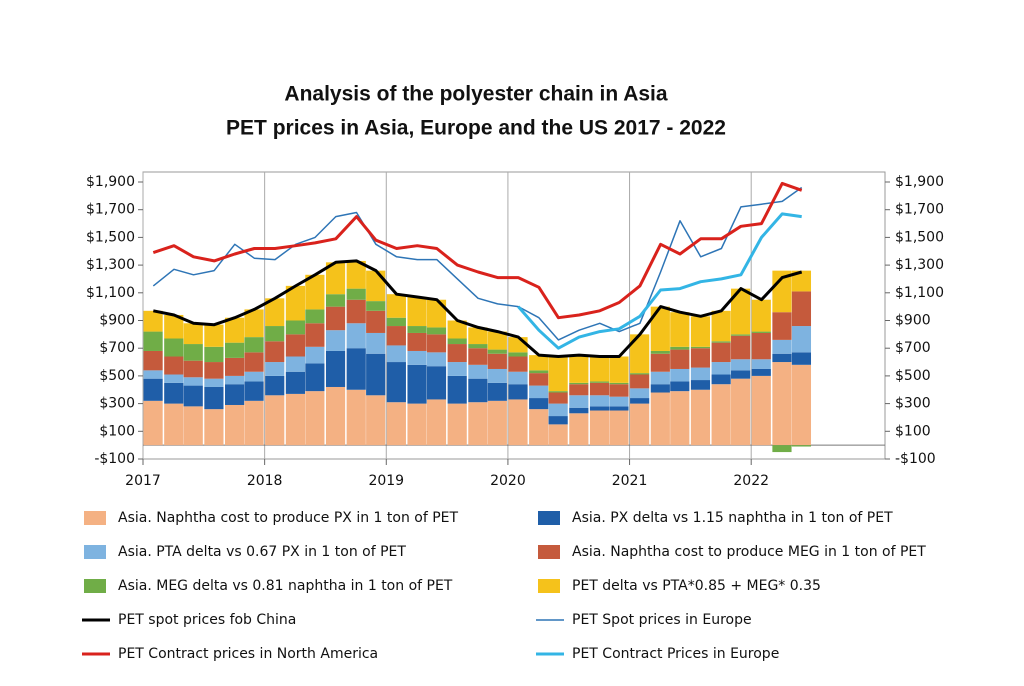 The width and height of the screenshot is (1024, 686). I want to click on y2-tick-label: $100, so click(913, 431).